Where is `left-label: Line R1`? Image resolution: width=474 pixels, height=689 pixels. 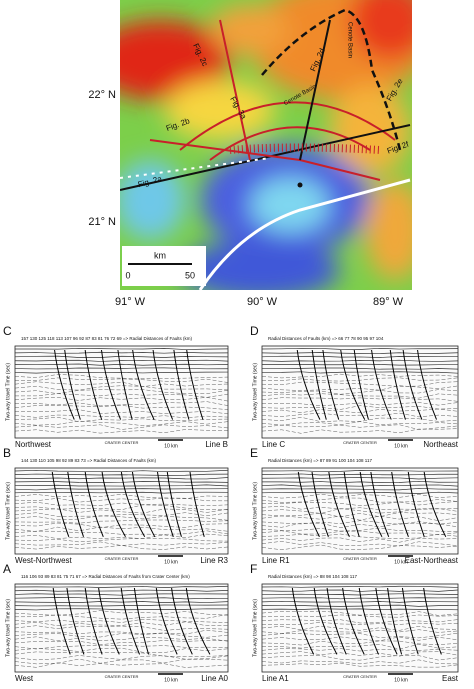
left-label: Line R1 is located at coordinates (276, 560).